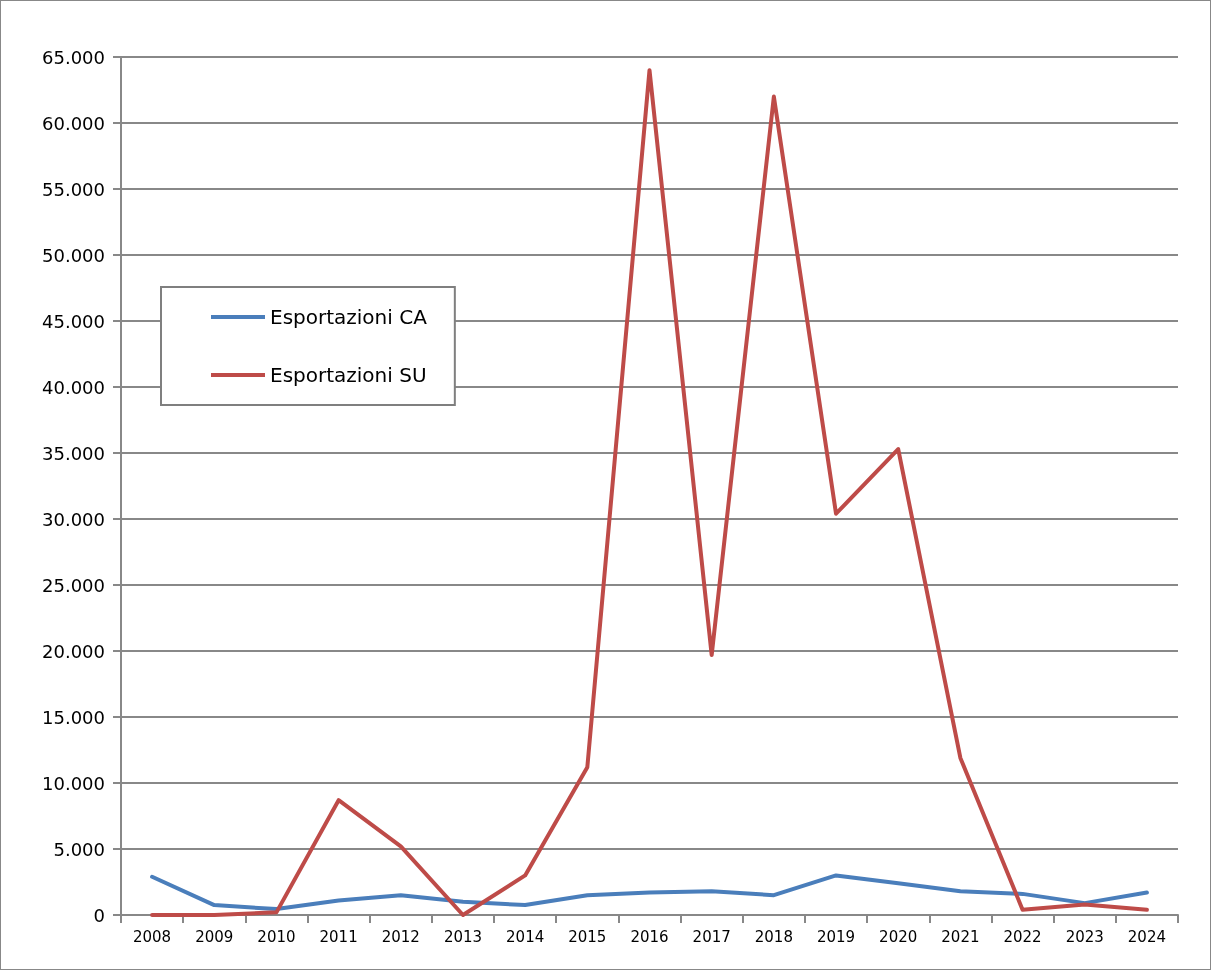  Describe the element at coordinates (1084, 936) in the screenshot. I see `x-tick-label: 2023` at that location.